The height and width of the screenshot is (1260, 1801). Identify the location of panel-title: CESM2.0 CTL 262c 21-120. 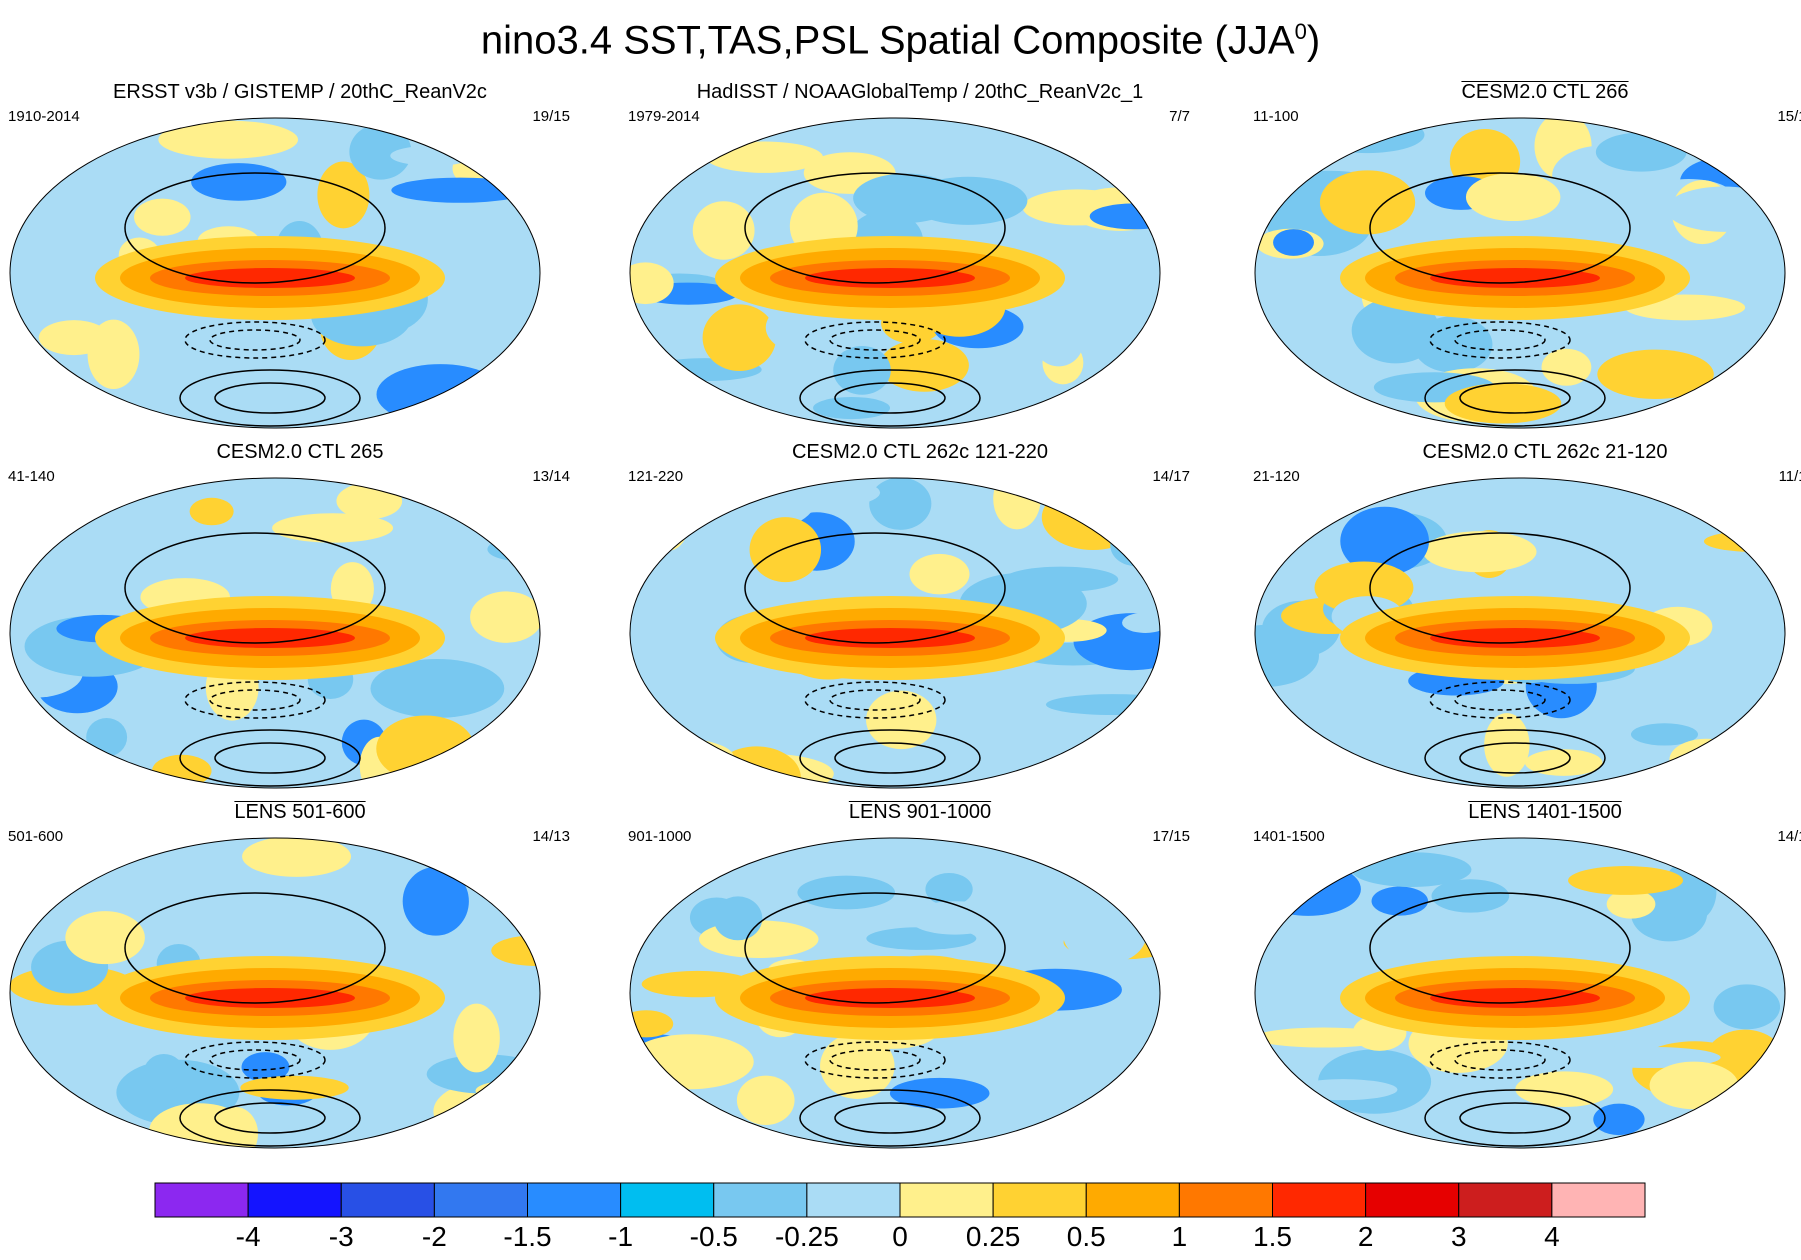
(1523, 452).